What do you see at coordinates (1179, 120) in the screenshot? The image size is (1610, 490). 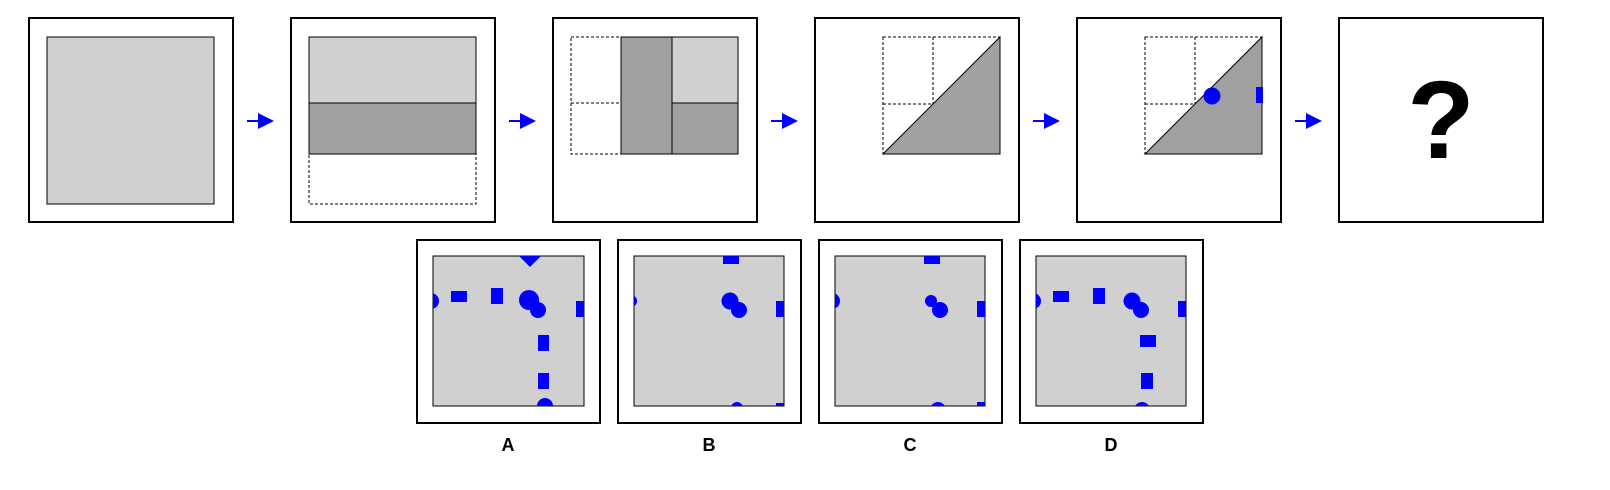 I see `step-5-panel` at bounding box center [1179, 120].